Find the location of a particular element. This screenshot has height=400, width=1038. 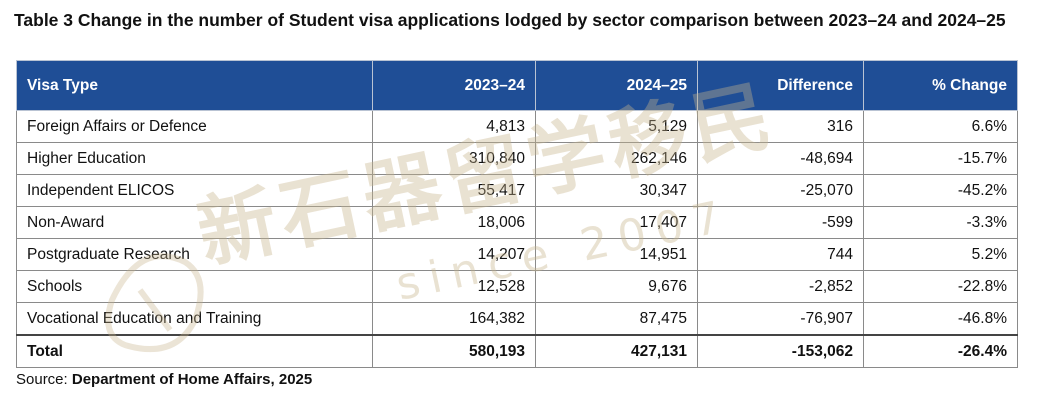

cell-2023-24: 4,813 is located at coordinates (454, 126).